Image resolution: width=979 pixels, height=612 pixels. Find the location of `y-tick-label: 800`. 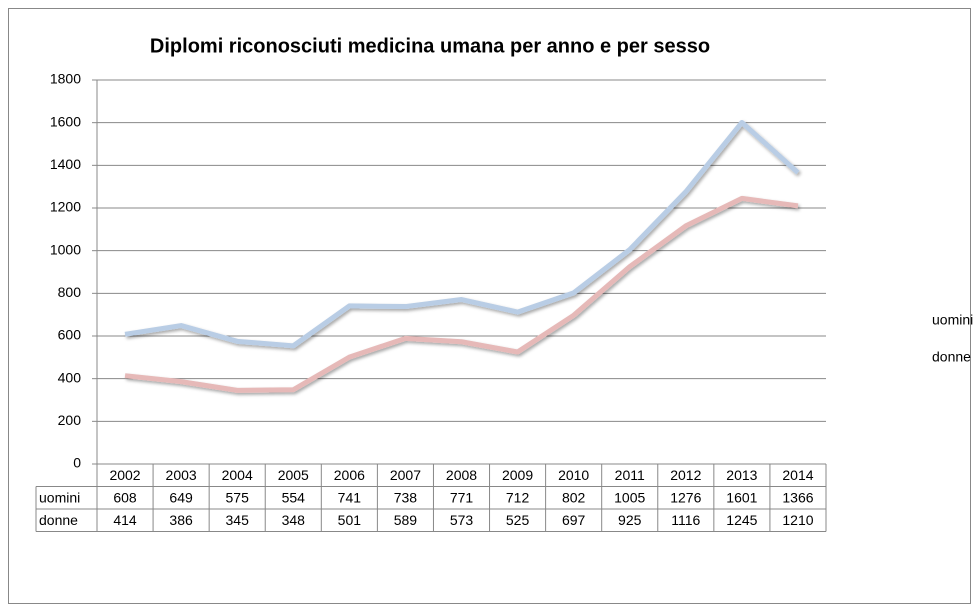

y-tick-label: 800 is located at coordinates (70, 292).